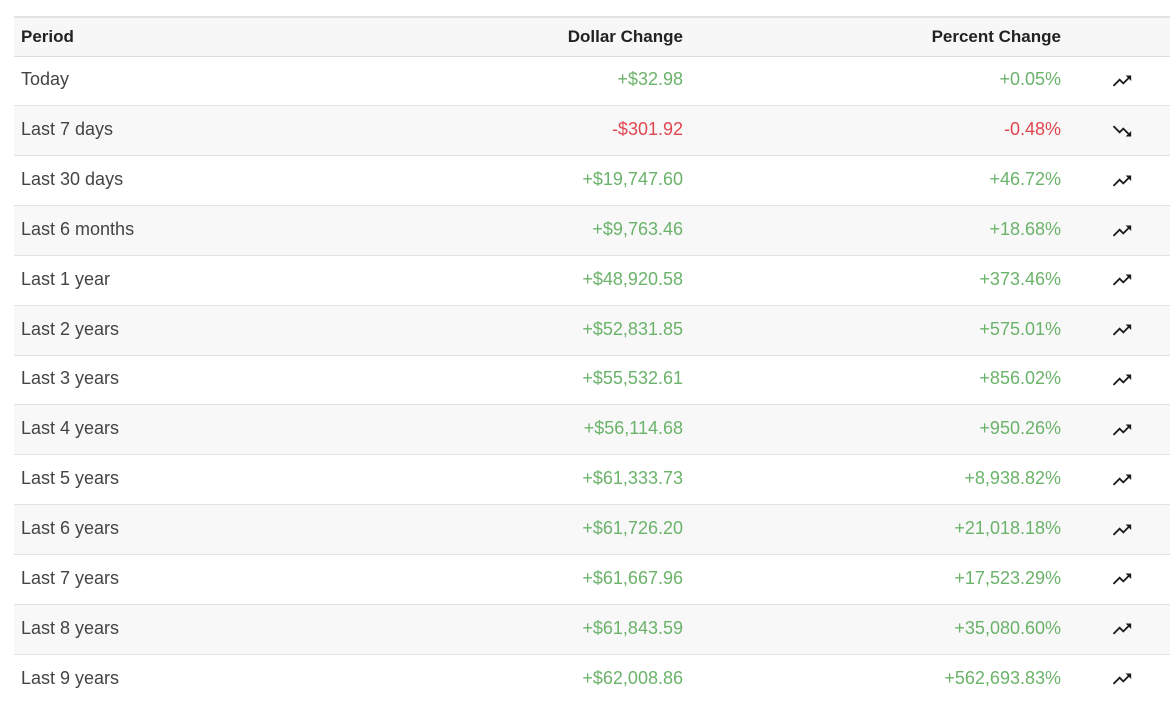  Describe the element at coordinates (70, 627) in the screenshot. I see `period-cell: Last 8 years` at that location.